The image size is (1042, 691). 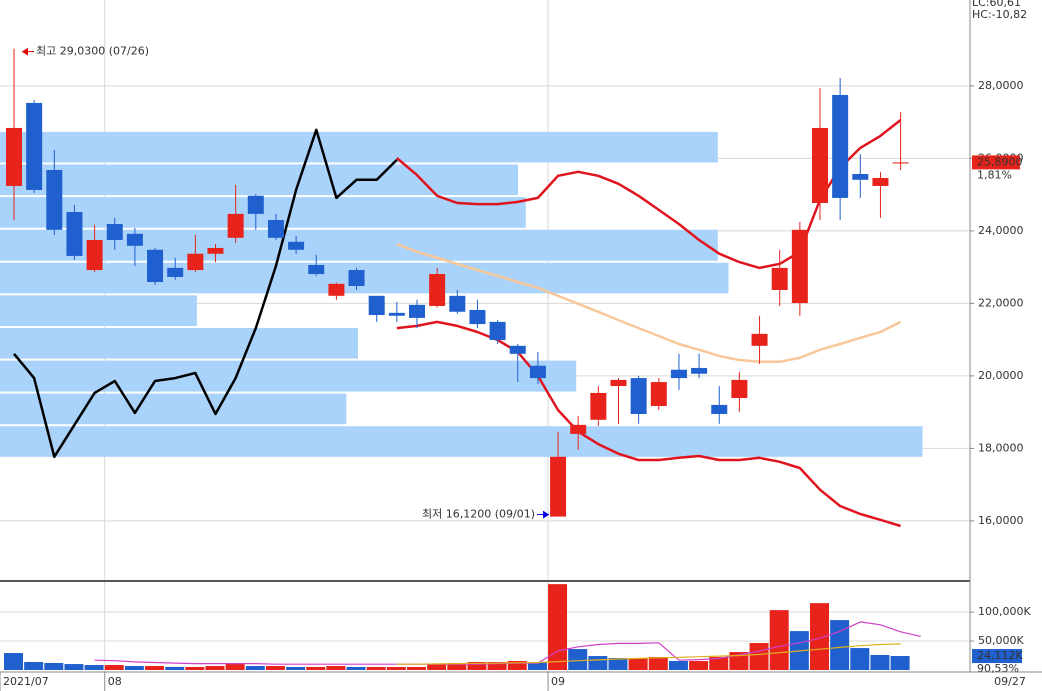 I want to click on y-tick-label: 20,0000, so click(x=1001, y=375).